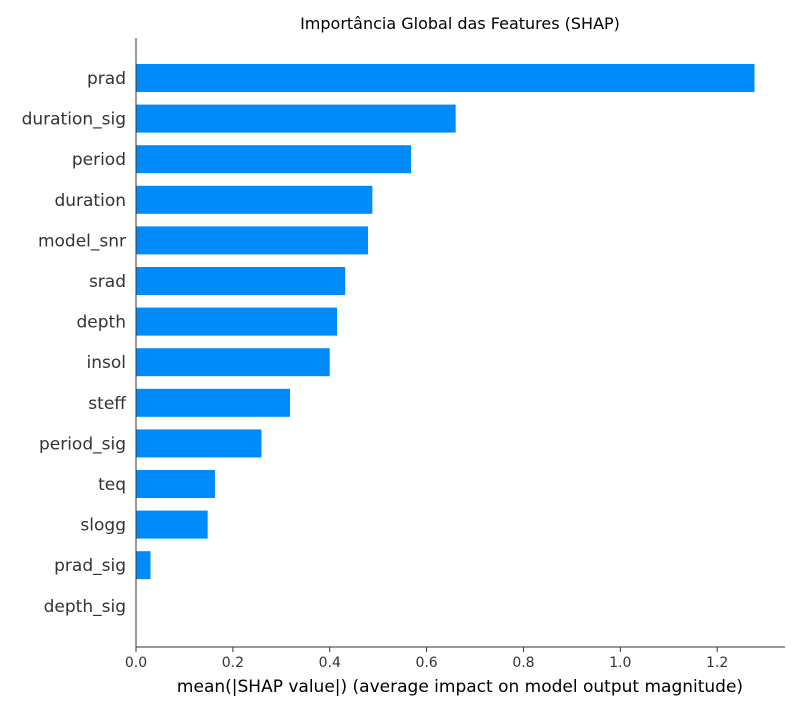 This screenshot has height=710, width=800. I want to click on y-tick-label-prad: prad, so click(106, 79).